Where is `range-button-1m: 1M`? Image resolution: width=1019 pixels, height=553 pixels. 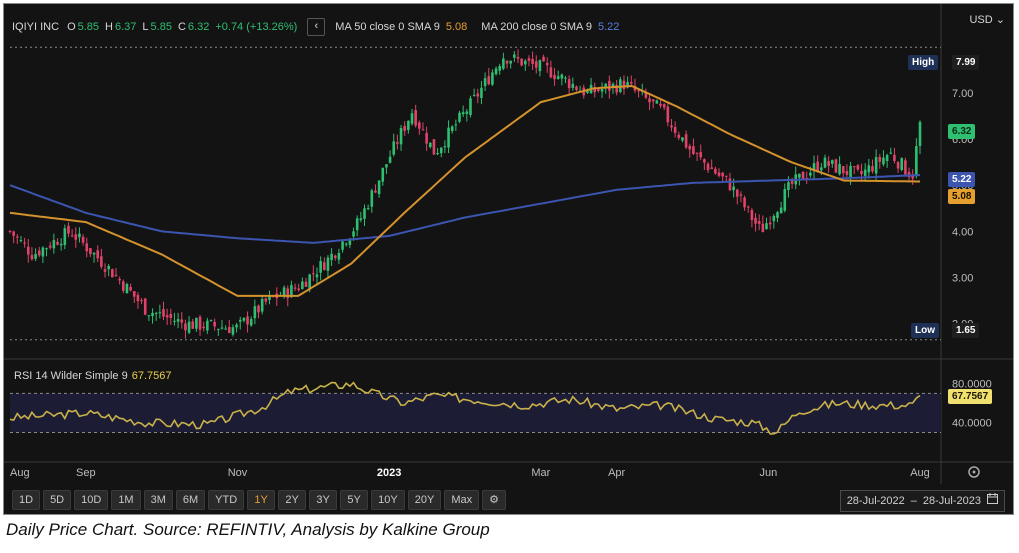
range-button-1m: 1M is located at coordinates (126, 500).